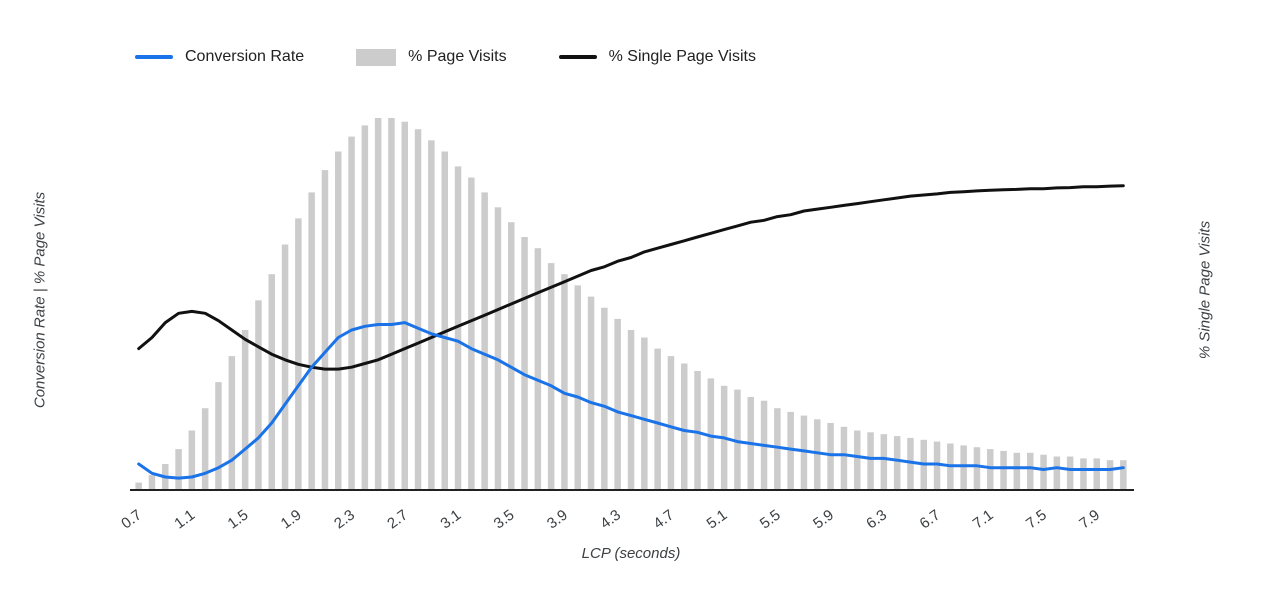  I want to click on x-tick-label: 5.5, so click(770, 519).